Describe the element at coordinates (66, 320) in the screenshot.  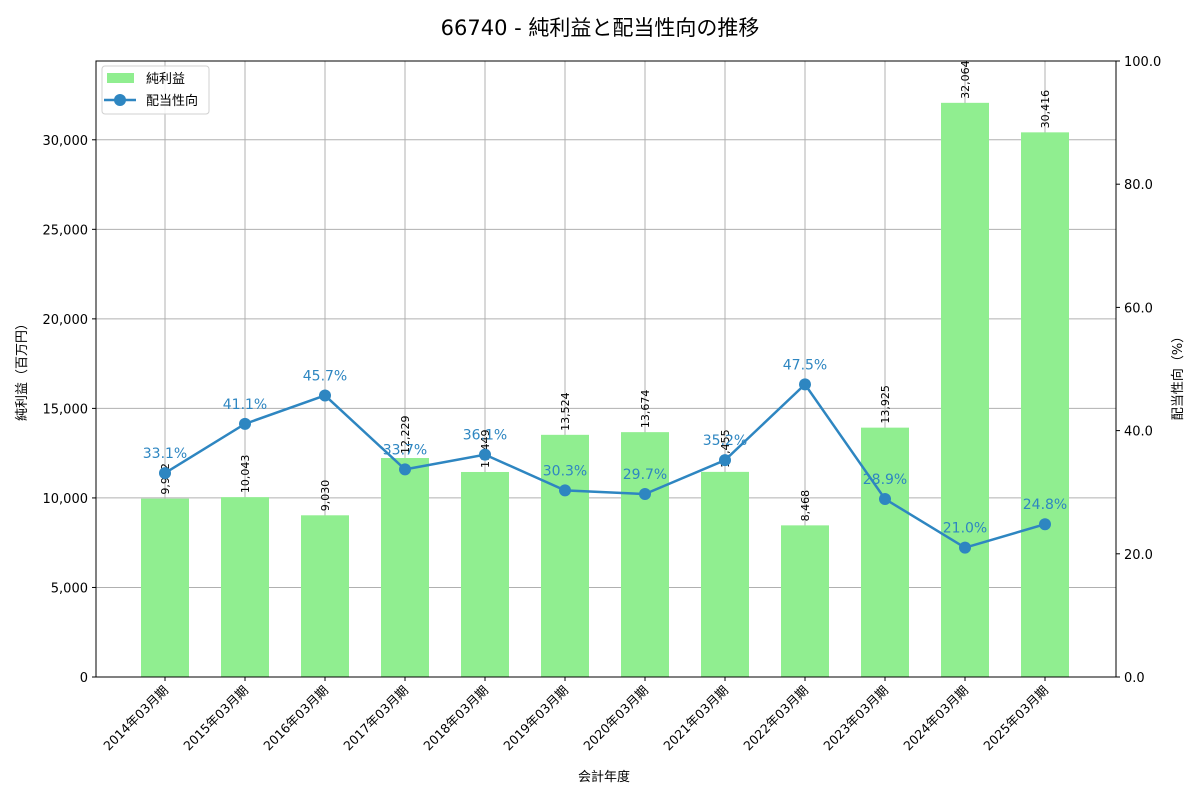
I see `y-tick-label: 20,000` at that location.